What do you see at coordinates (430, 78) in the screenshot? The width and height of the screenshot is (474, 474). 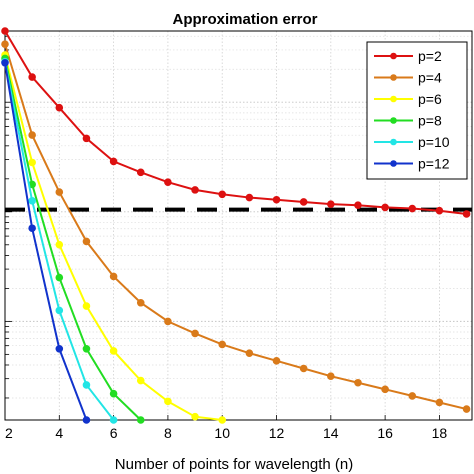 I see `legend-label: p=4` at bounding box center [430, 78].